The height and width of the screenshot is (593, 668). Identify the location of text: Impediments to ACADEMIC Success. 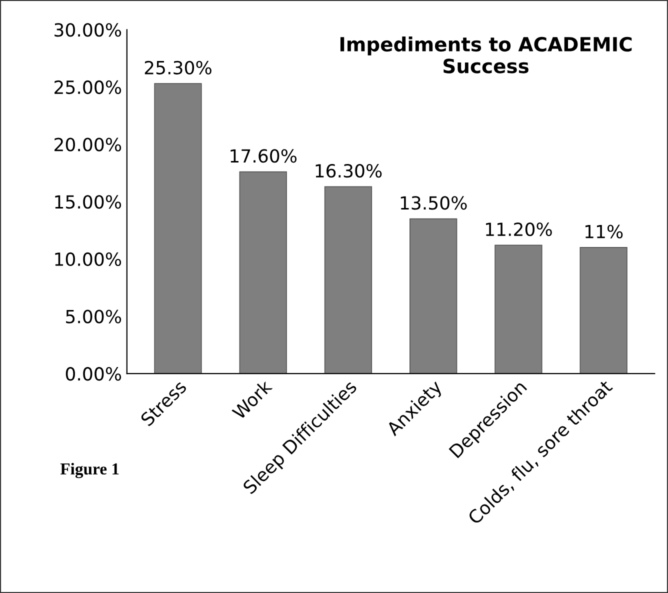
(486, 55).